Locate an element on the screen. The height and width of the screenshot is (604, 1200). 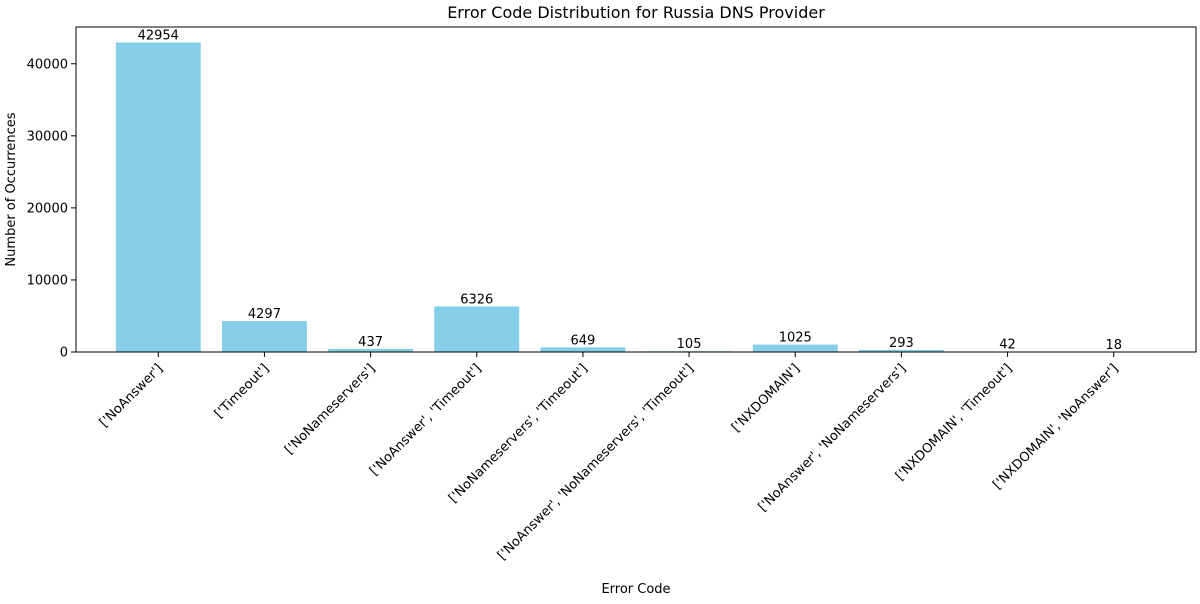
bar-value-label: 1025 is located at coordinates (795, 338).